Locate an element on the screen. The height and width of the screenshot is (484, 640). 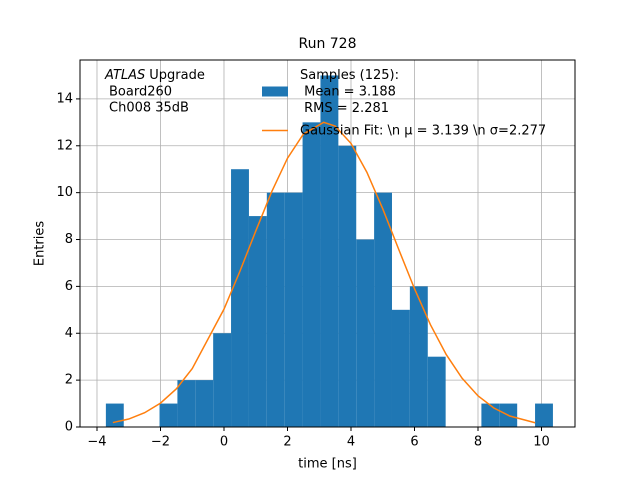
legend-line: Gaussian Fit: \n μ = 3.139 \n σ=2.277 is located at coordinates (423, 130).